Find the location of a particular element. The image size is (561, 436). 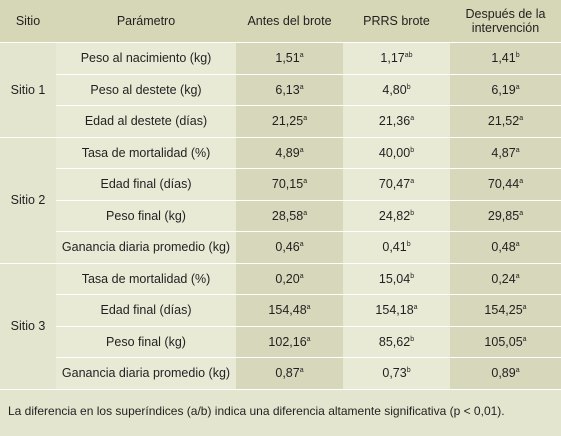

table-row: Peso final (kg) 28,58a 24,82b 29,85a is located at coordinates (280, 216).